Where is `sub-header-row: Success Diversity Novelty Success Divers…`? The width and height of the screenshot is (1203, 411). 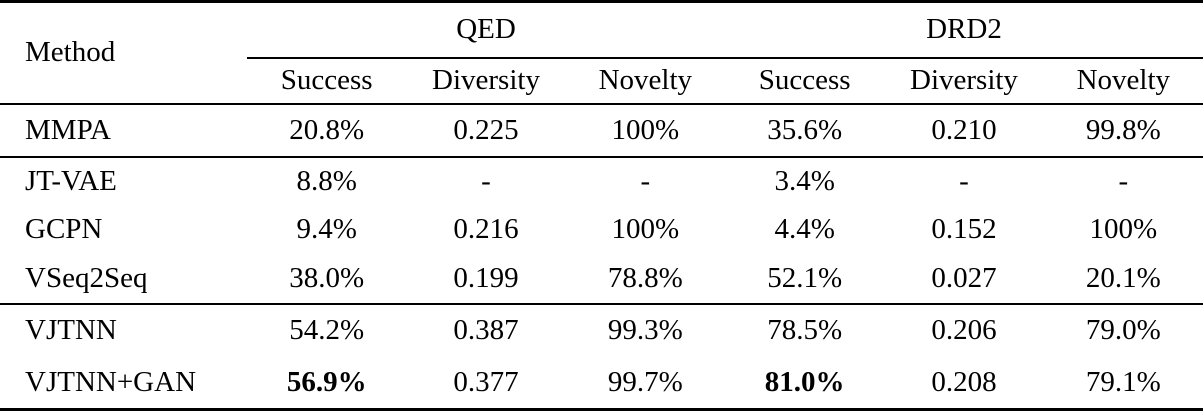 sub-header-row: Success Diversity Novelty Success Divers… is located at coordinates (601, 81).